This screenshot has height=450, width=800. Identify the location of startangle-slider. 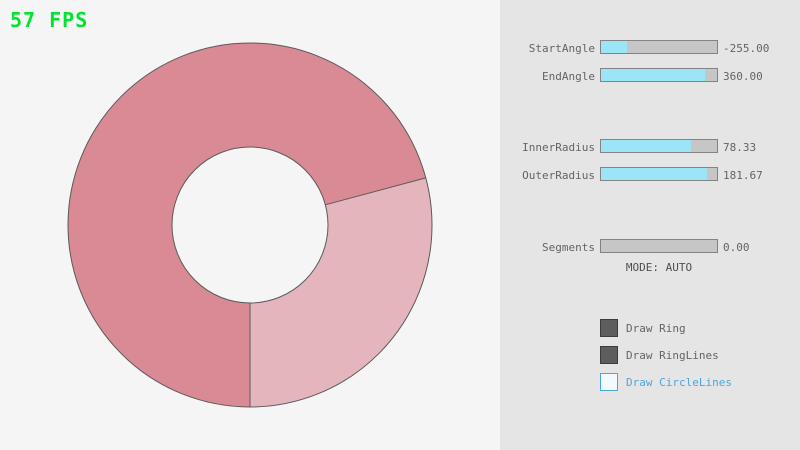
(659, 47).